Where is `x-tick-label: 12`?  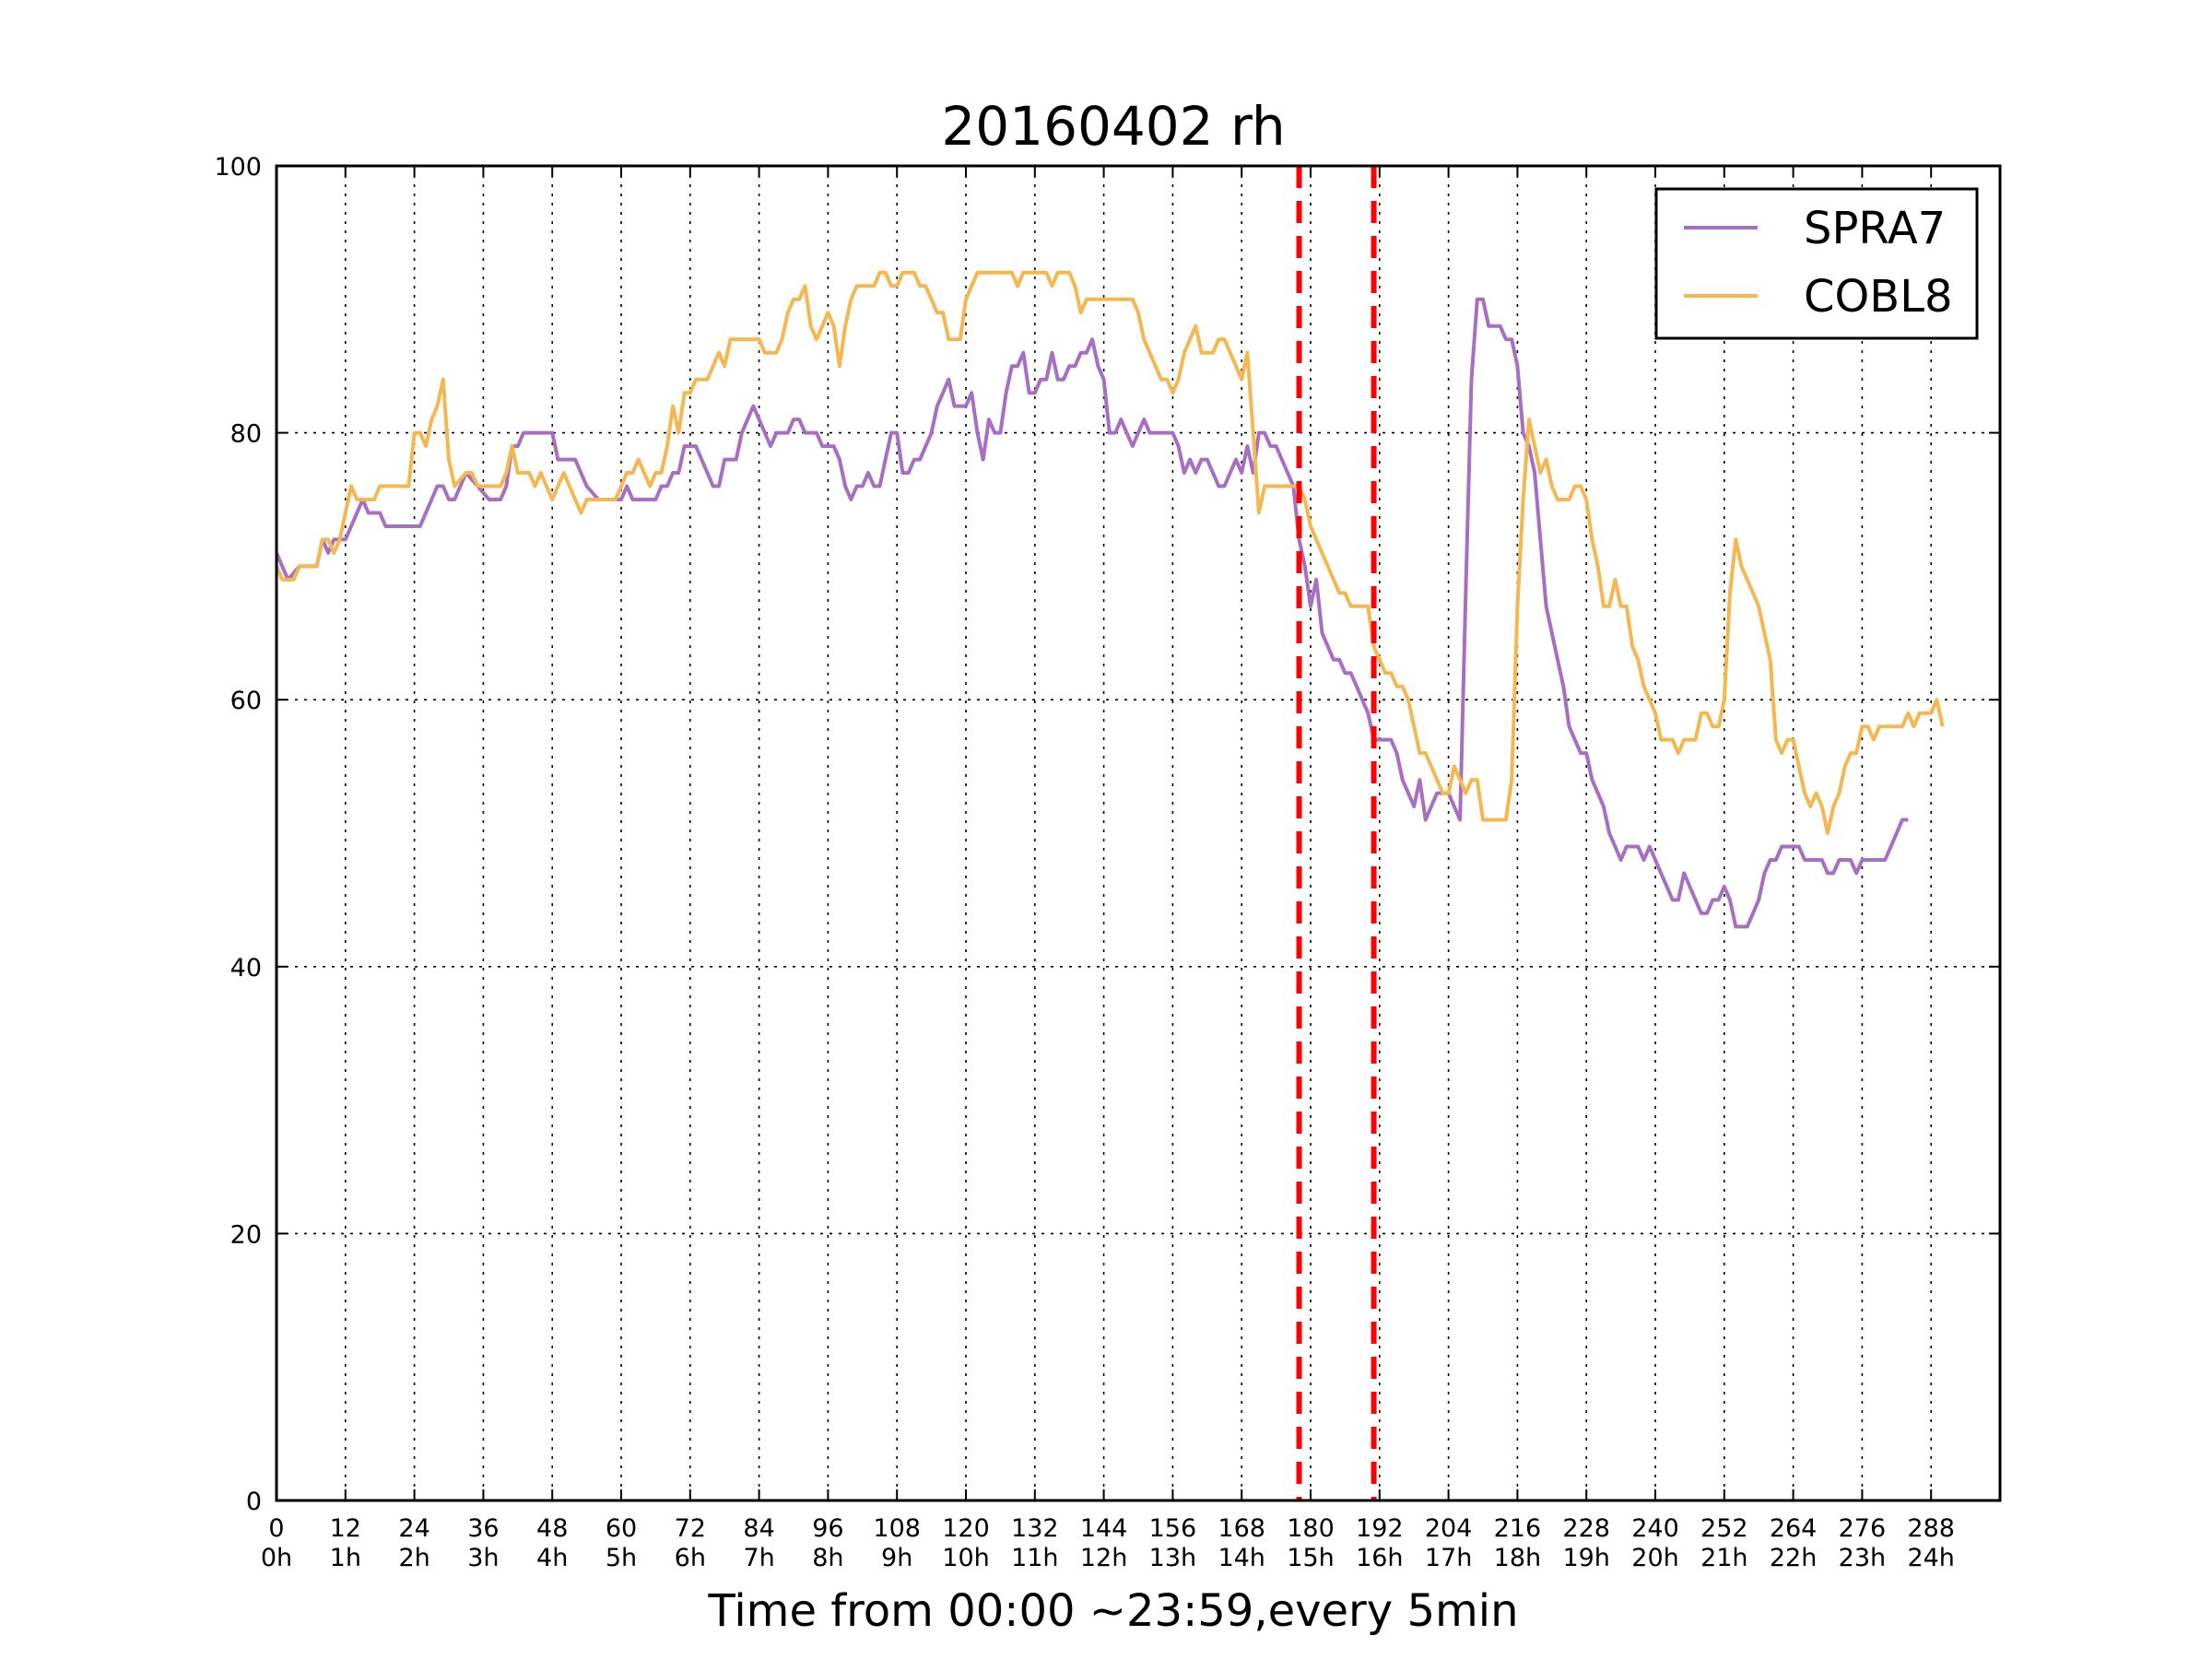 x-tick-label: 12 is located at coordinates (345, 1528).